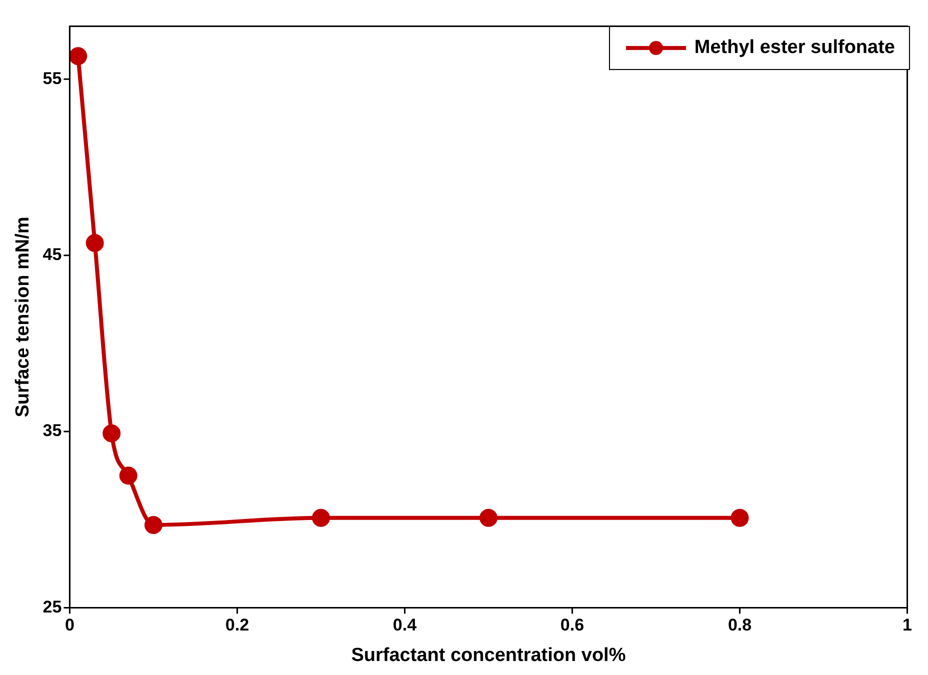 The image size is (928, 675). Describe the element at coordinates (52, 606) in the screenshot. I see `y-tick-label: 25` at that location.